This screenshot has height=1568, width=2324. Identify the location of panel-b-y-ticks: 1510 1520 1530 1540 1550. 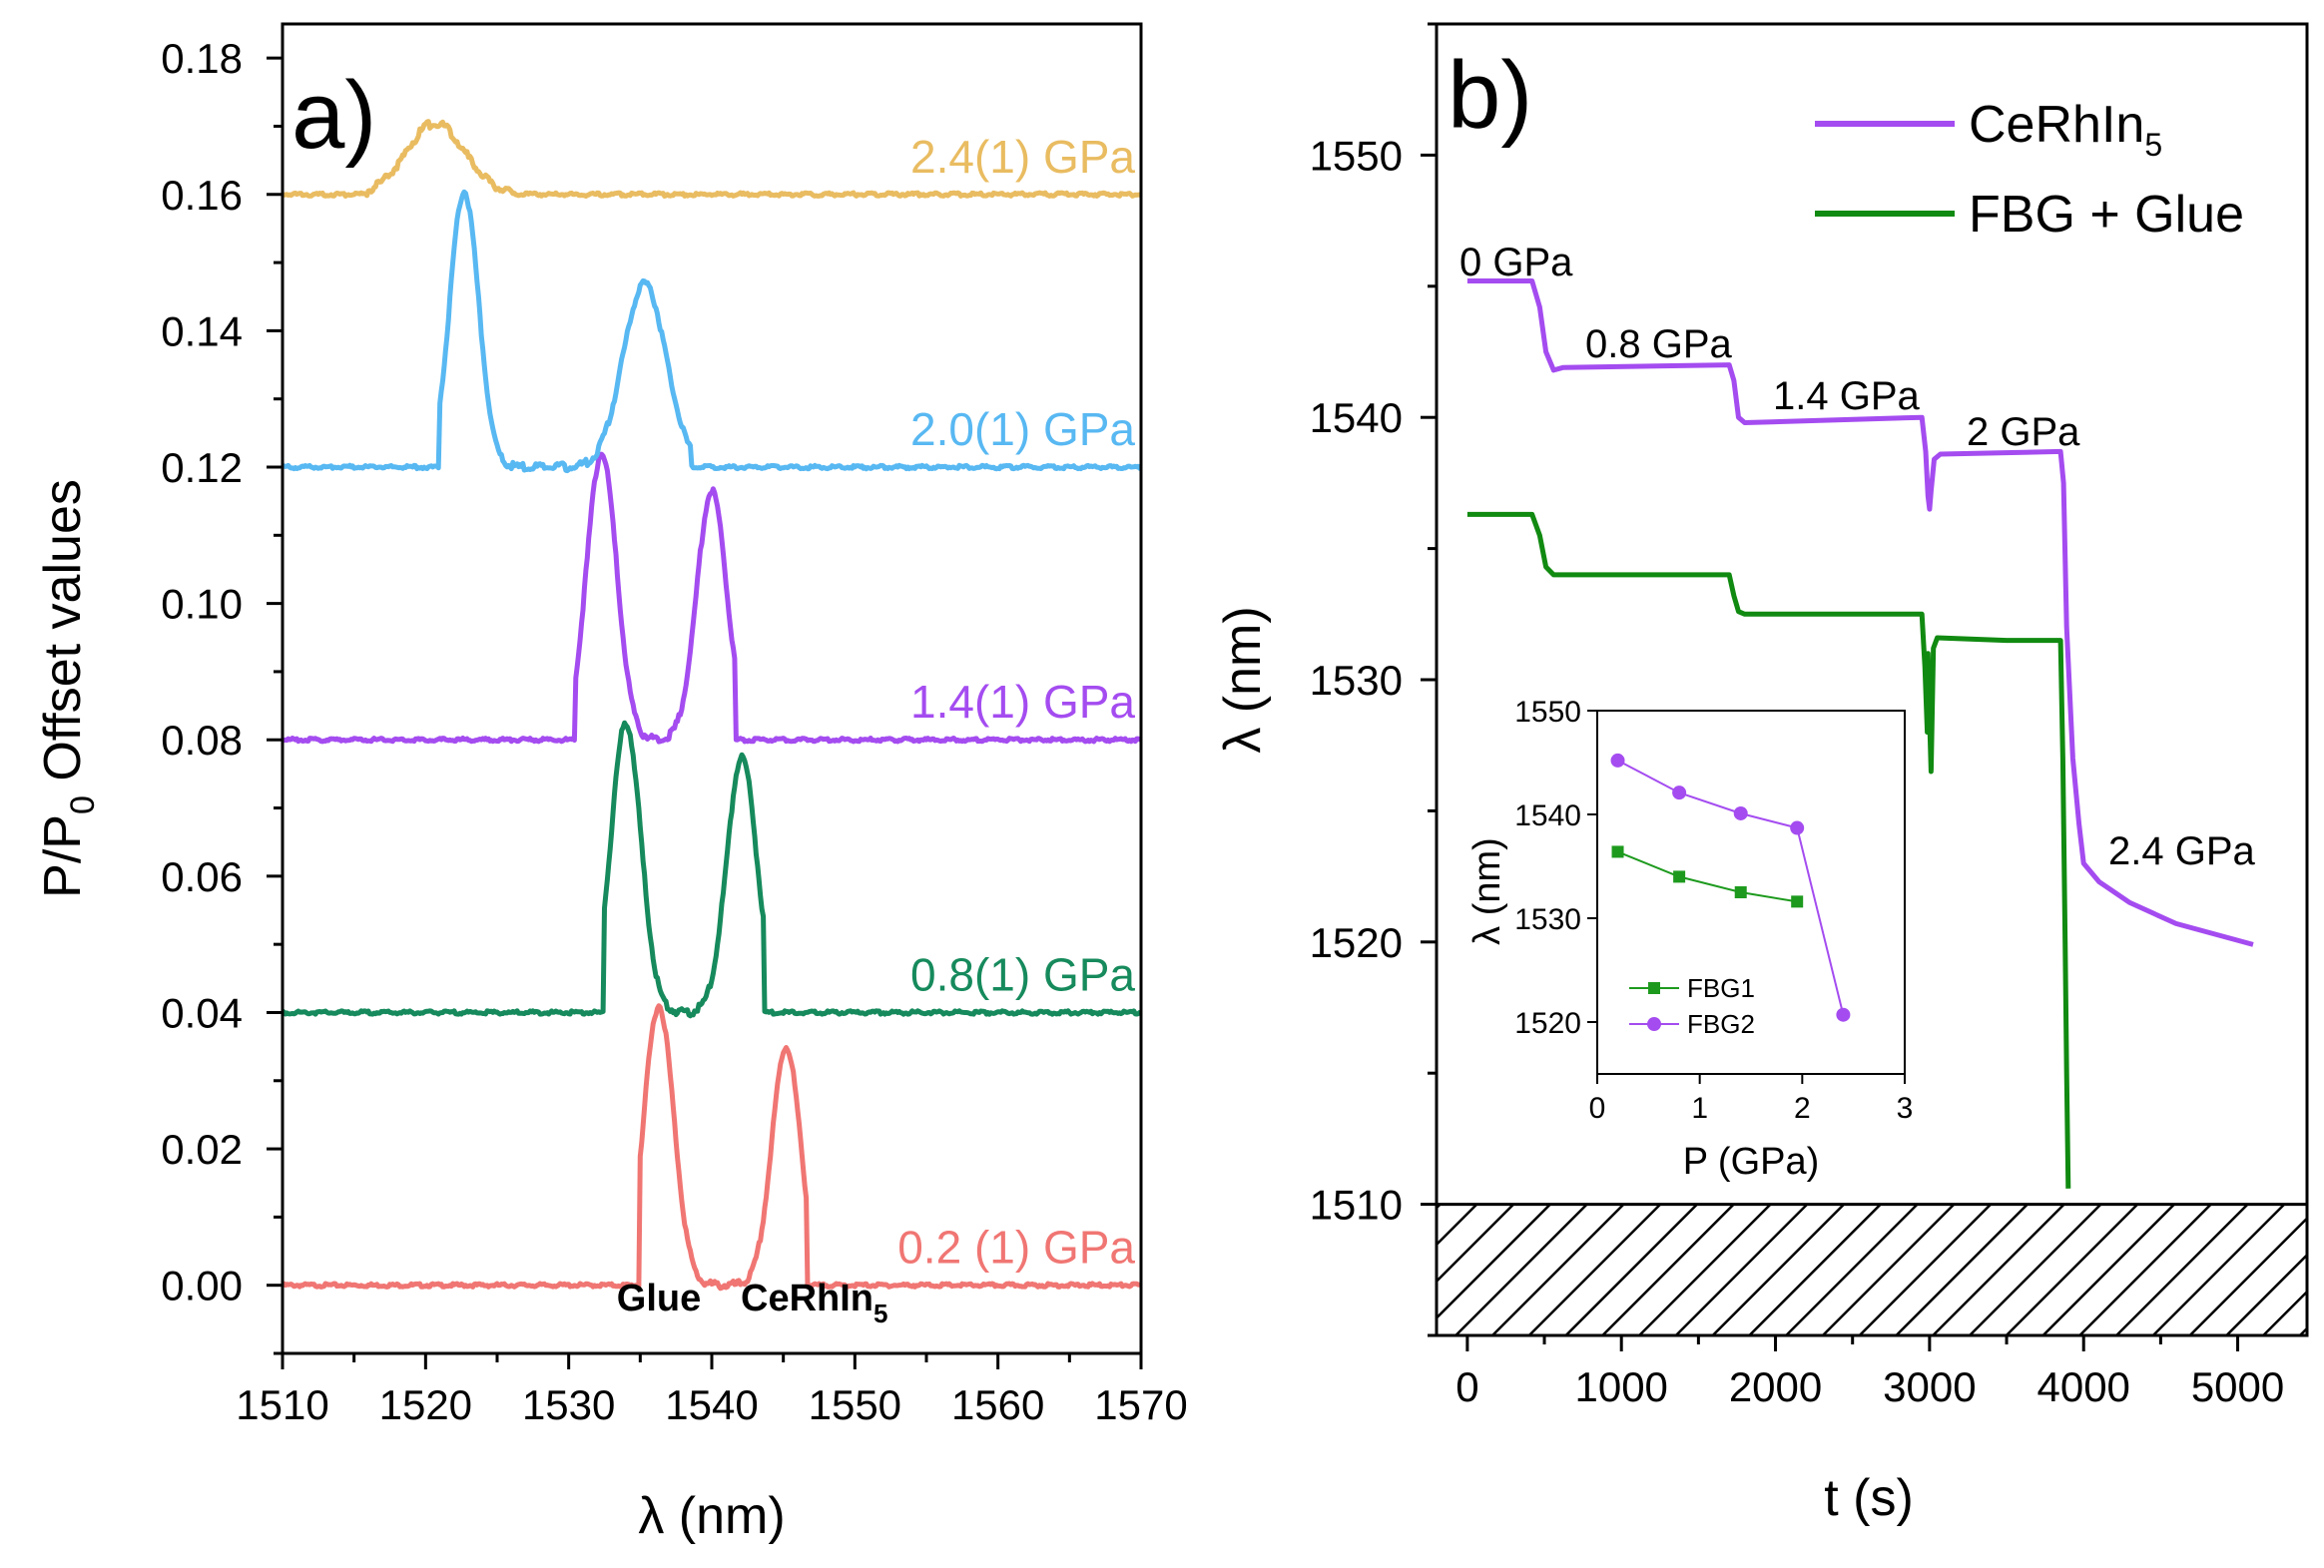
(1374, 679).